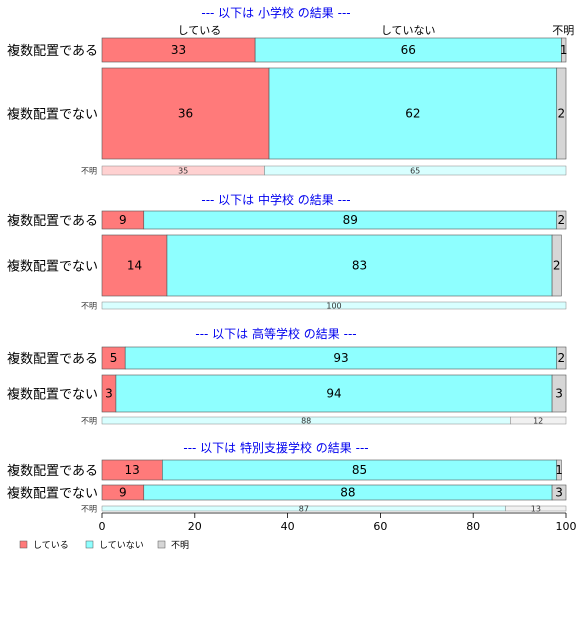 This screenshot has height=636, width=580. Describe the element at coordinates (114, 358) in the screenshot. I see `segment-value: 5` at that location.